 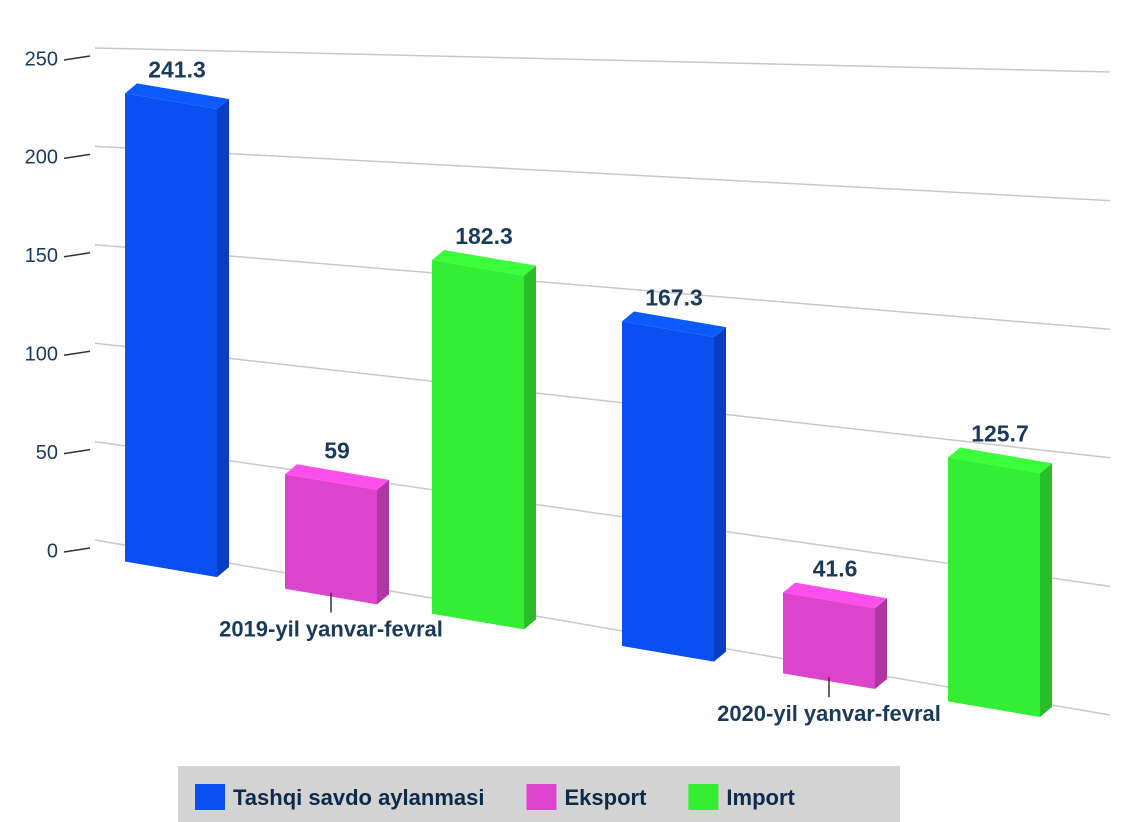 I want to click on value-label: 125.7, so click(x=1000, y=434).